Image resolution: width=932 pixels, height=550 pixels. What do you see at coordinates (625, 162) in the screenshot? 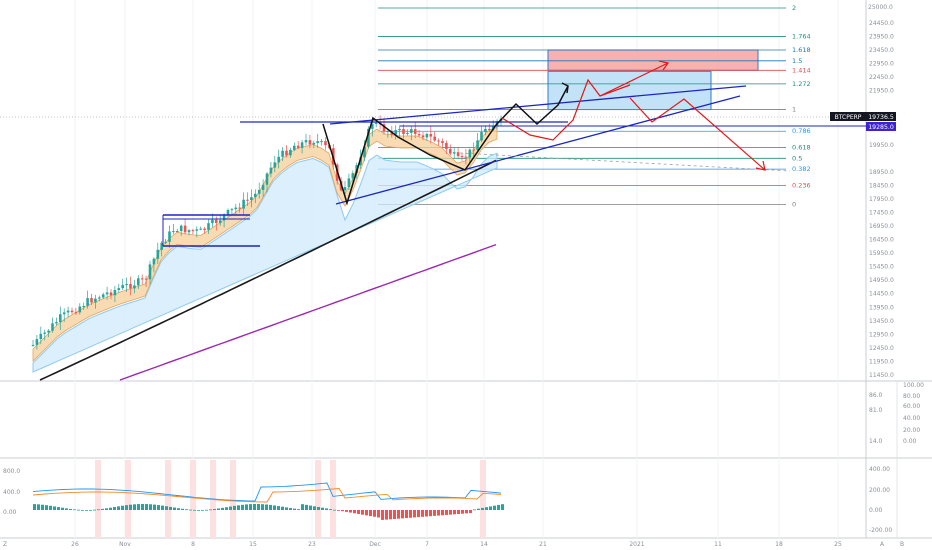
I see `trend-dashed-line` at bounding box center [625, 162].